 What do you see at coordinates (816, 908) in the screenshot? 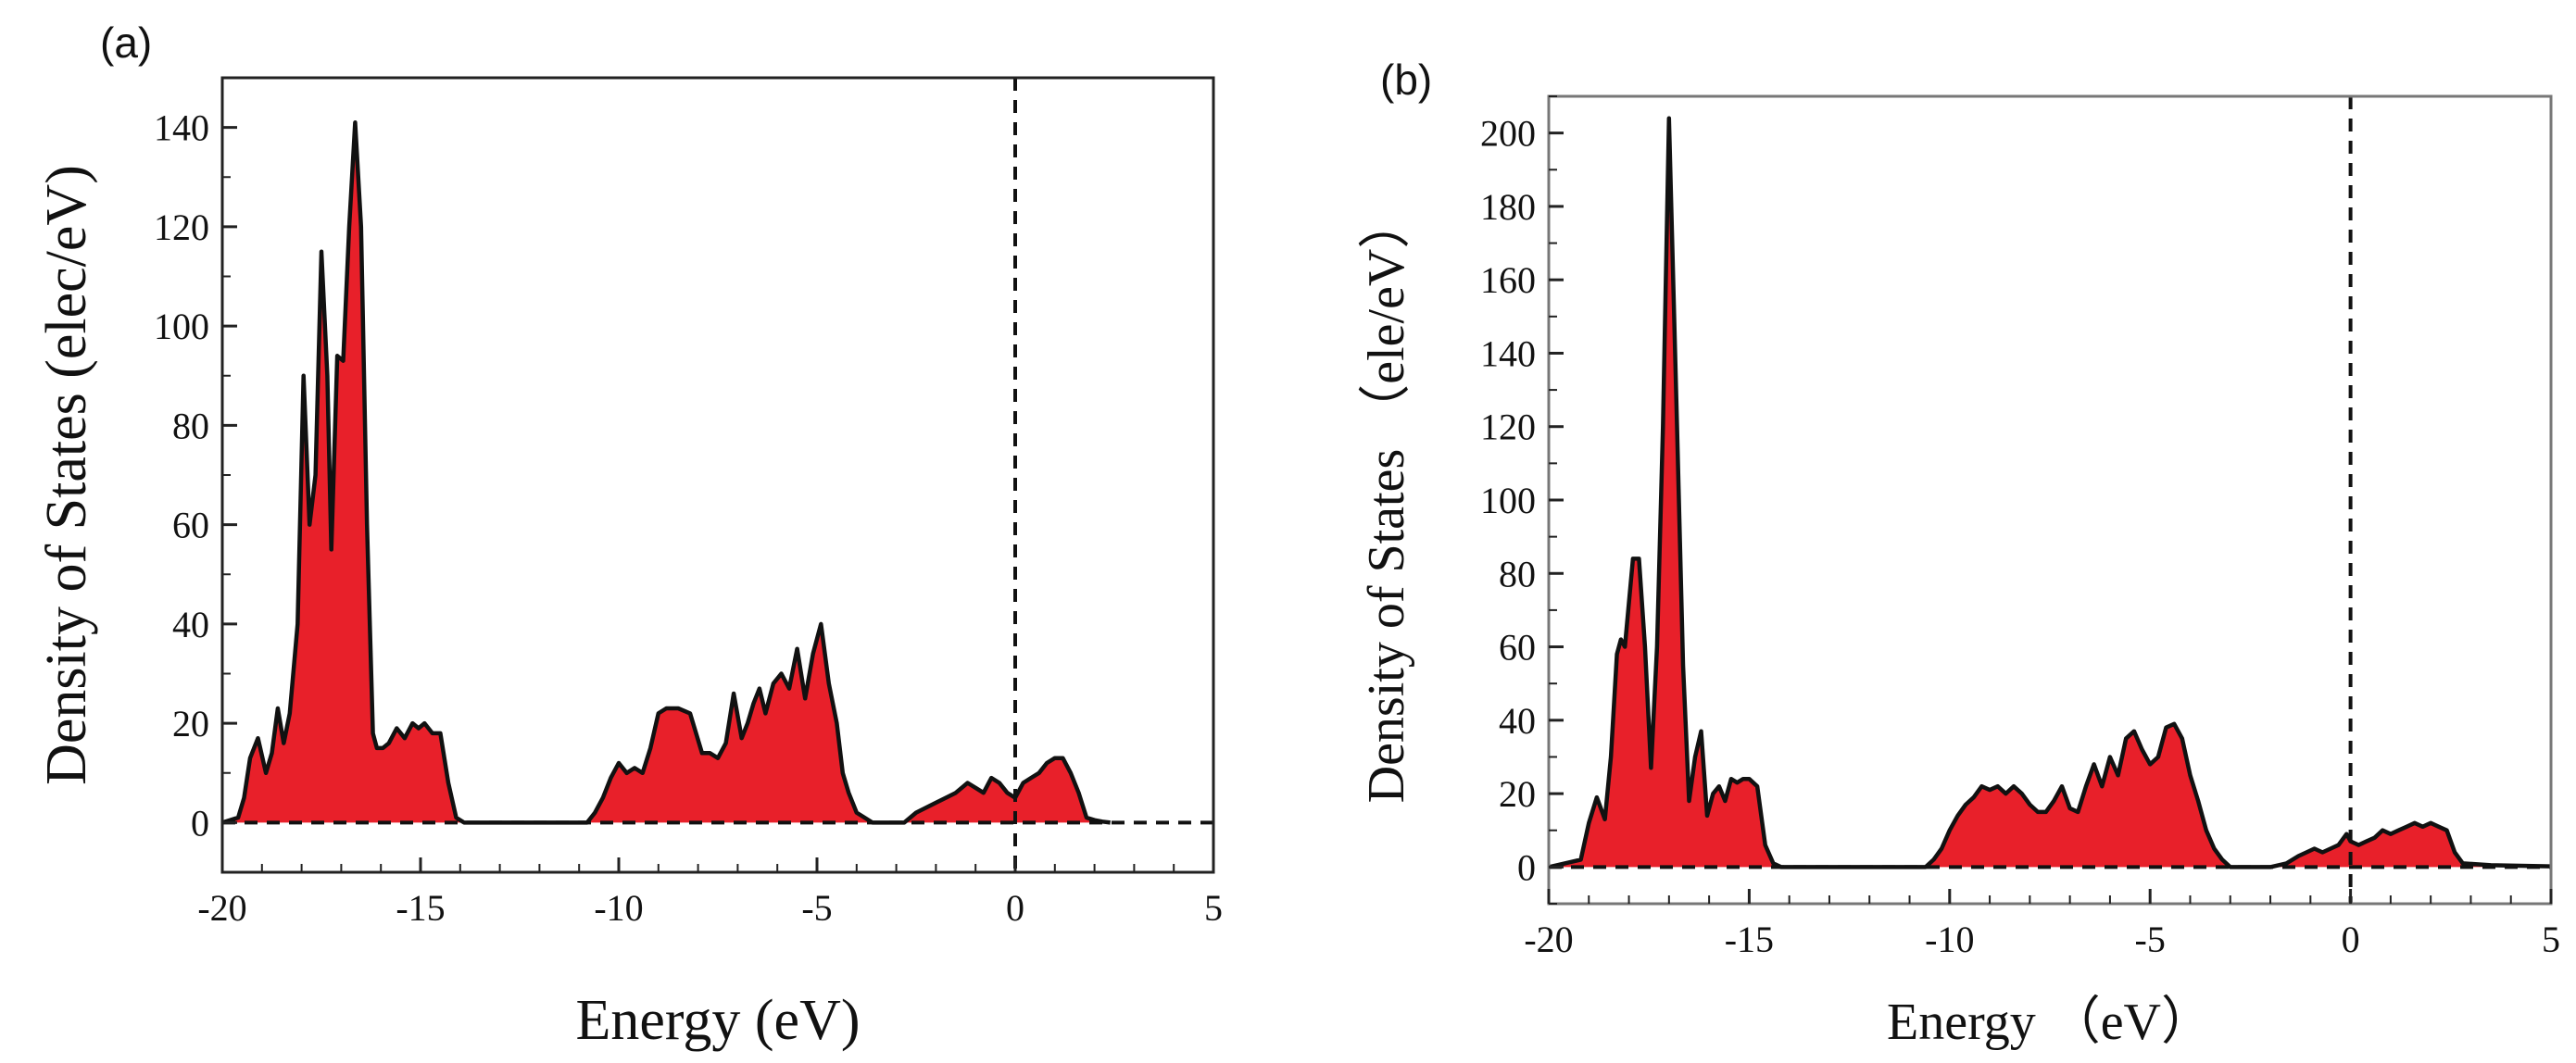
I see `x-tick-label-a: -5` at bounding box center [816, 908].